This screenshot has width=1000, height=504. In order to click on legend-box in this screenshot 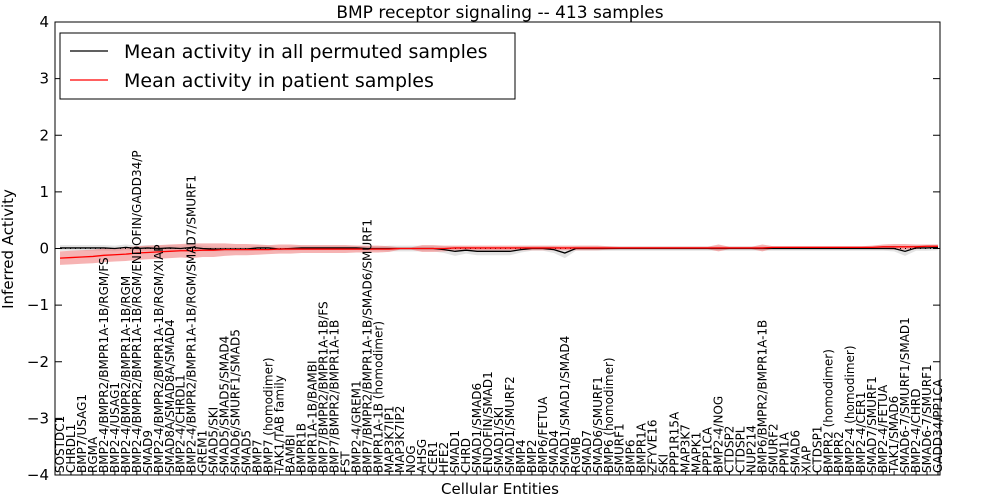, I will do `click(287, 66)`.